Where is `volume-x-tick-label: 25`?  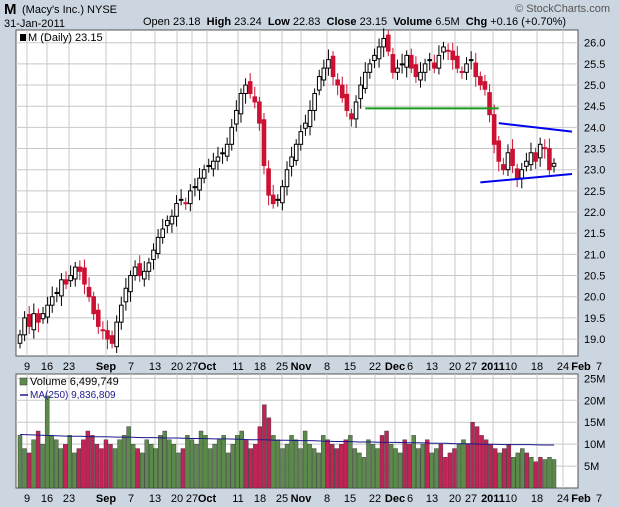 volume-x-tick-label: 25 is located at coordinates (282, 499).